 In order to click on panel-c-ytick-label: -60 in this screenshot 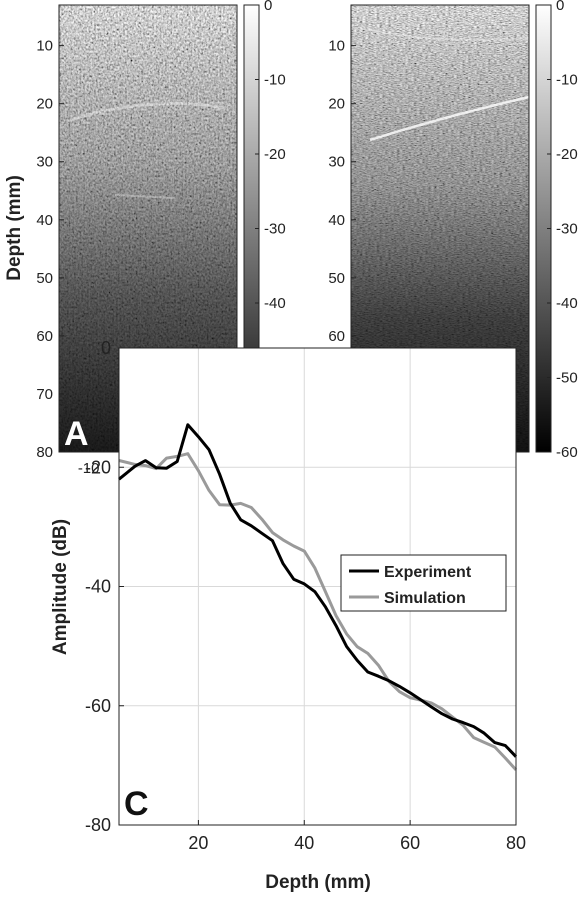, I will do `click(98, 706)`.